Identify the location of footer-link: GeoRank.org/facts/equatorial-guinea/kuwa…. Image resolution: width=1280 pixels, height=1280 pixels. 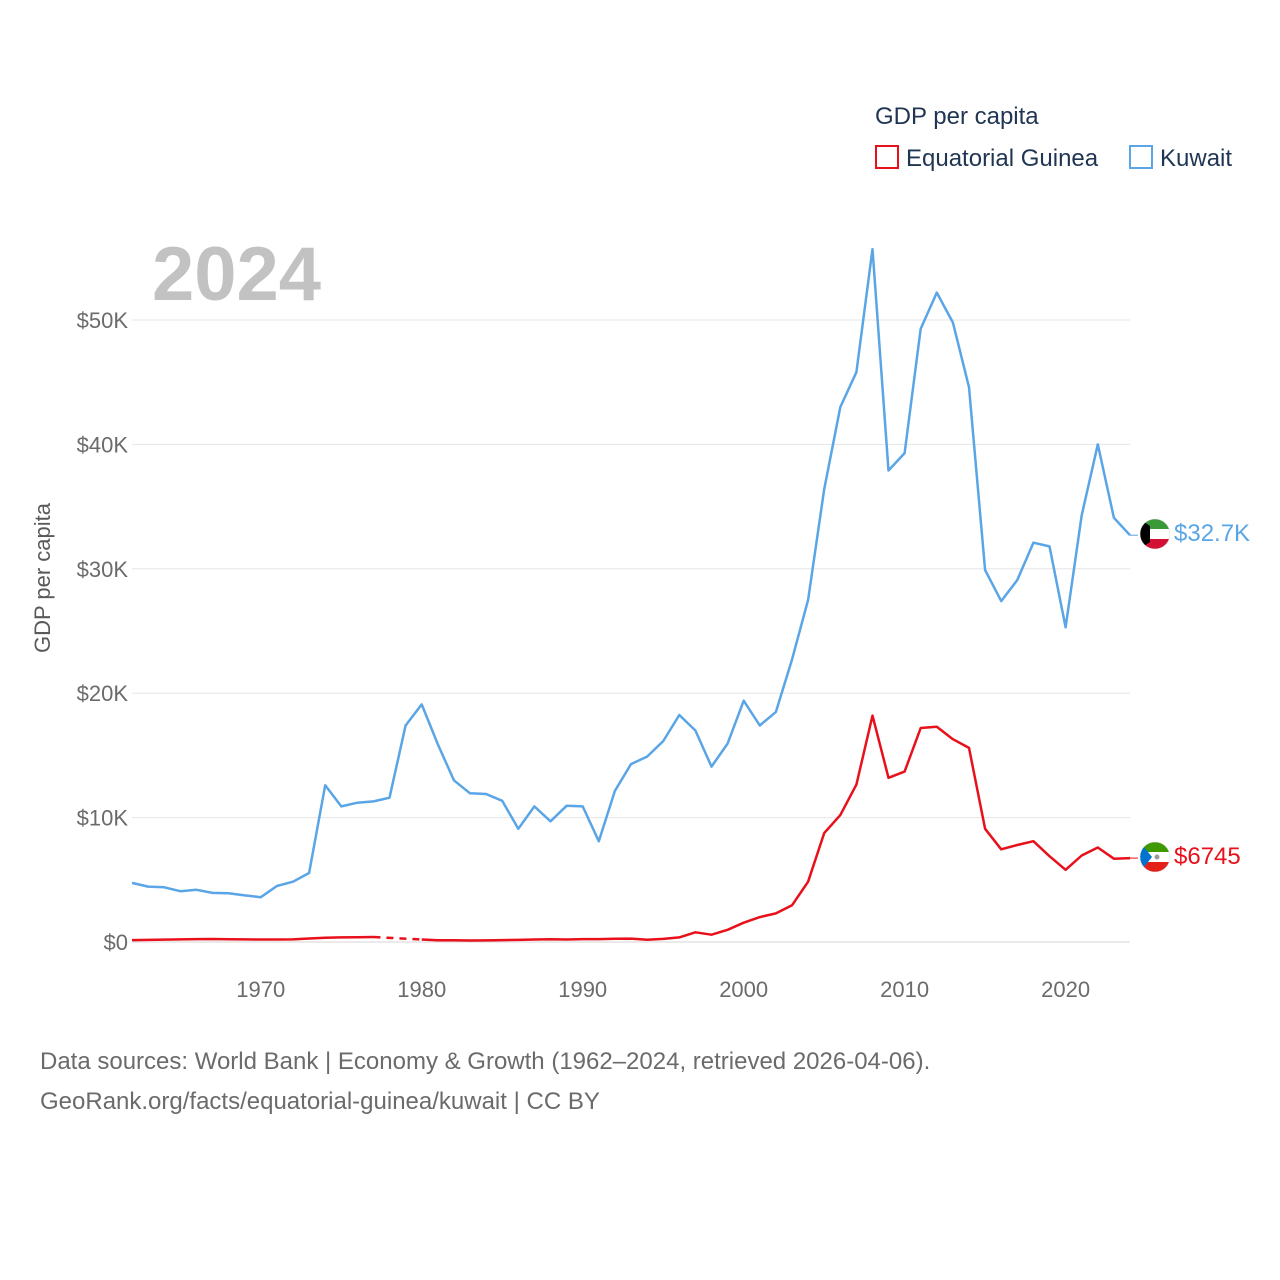
(320, 1101).